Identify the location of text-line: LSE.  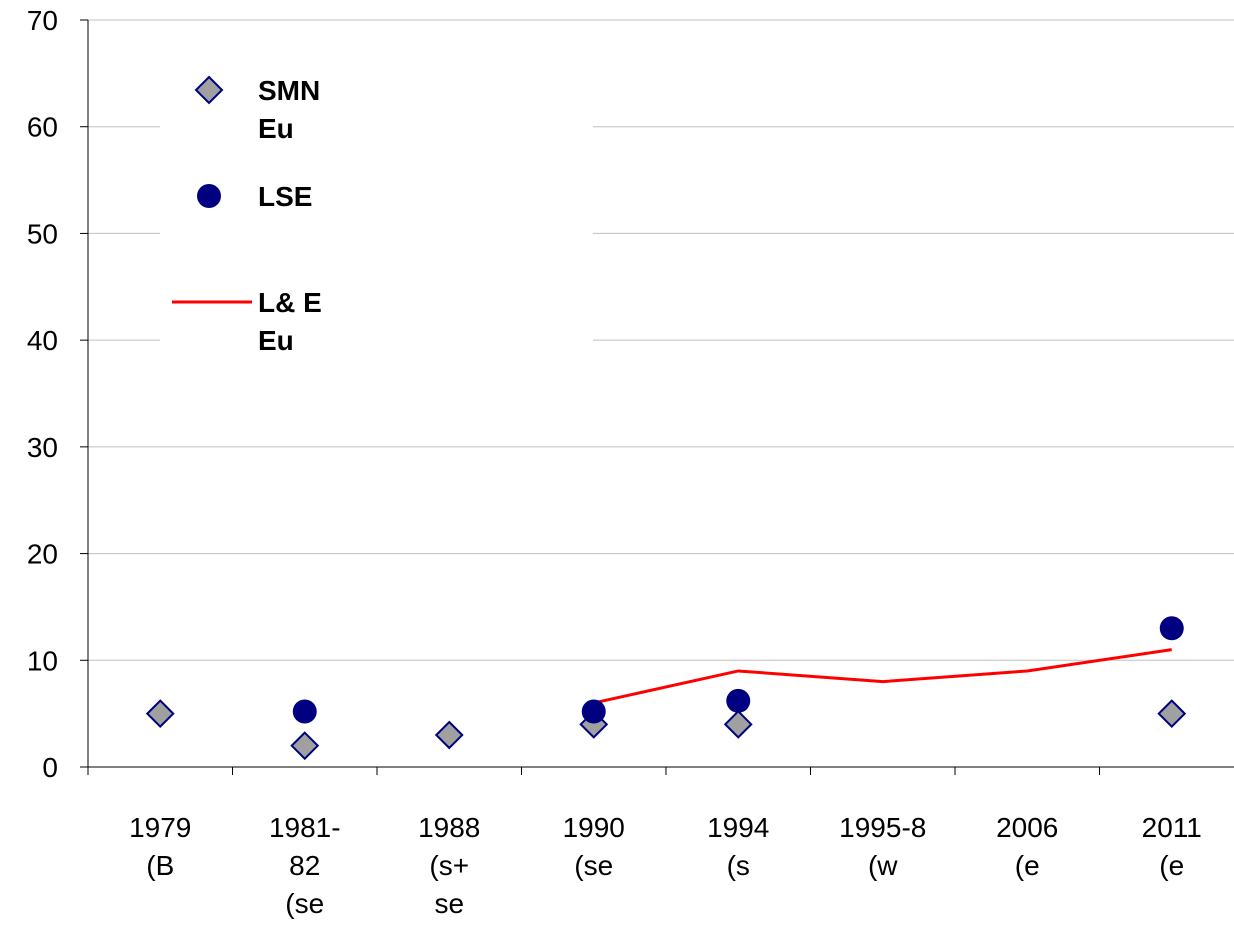
(285, 196).